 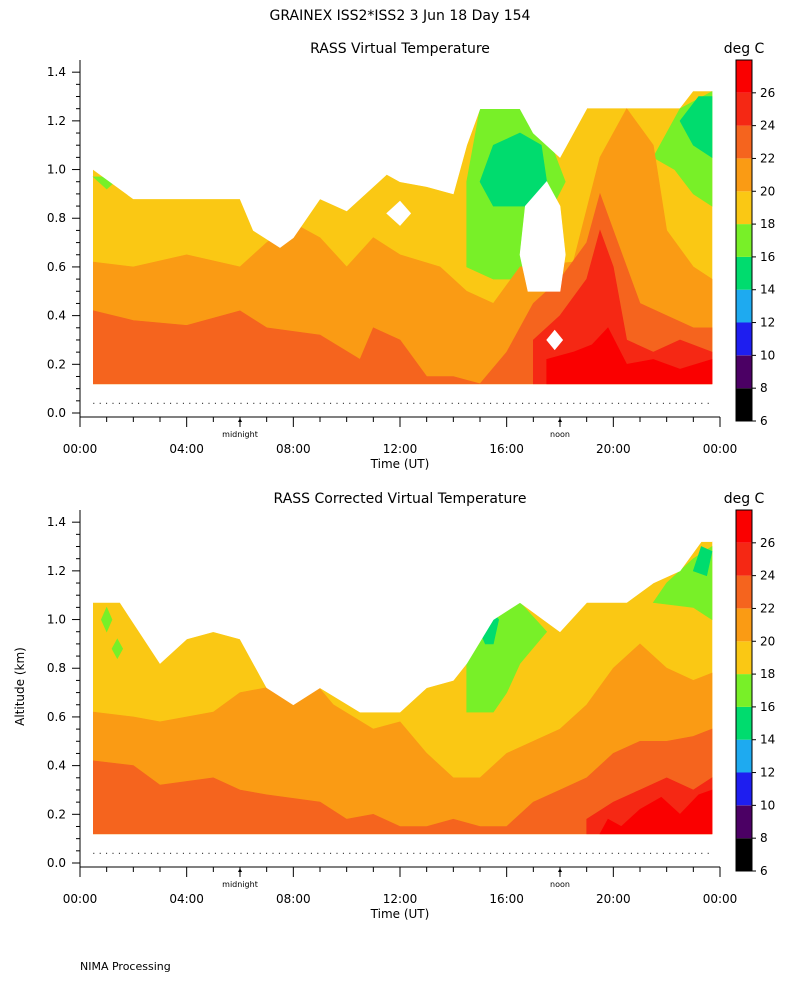 I want to click on colorbar-tick-label: 14, so click(x=767, y=290).